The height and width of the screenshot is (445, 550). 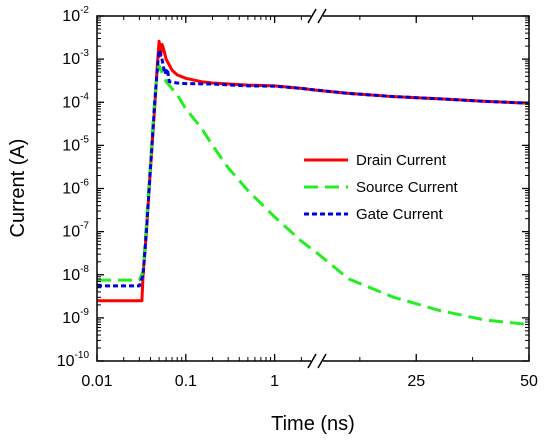 What do you see at coordinates (75, 15) in the screenshot?
I see `y-tick-label: 10⁻²` at bounding box center [75, 15].